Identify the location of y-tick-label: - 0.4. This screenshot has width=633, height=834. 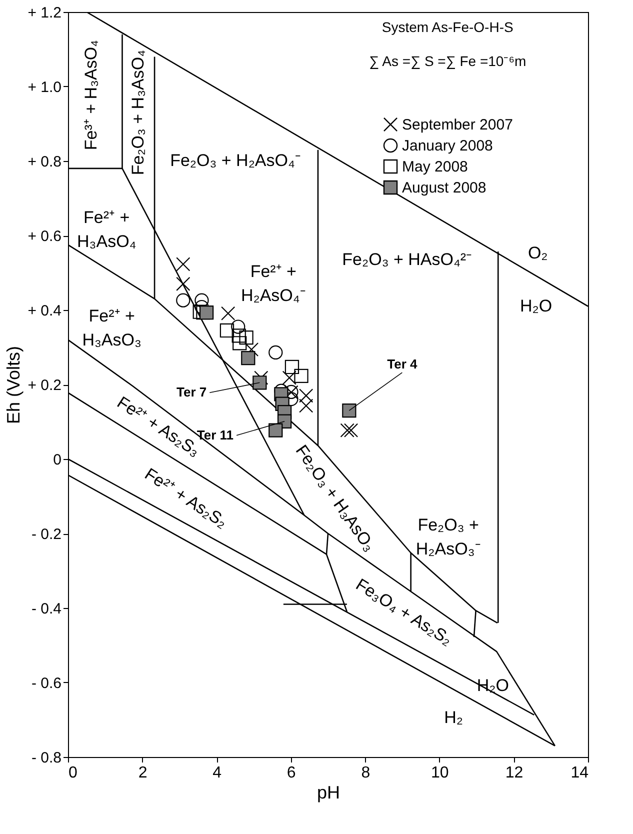
(46, 609).